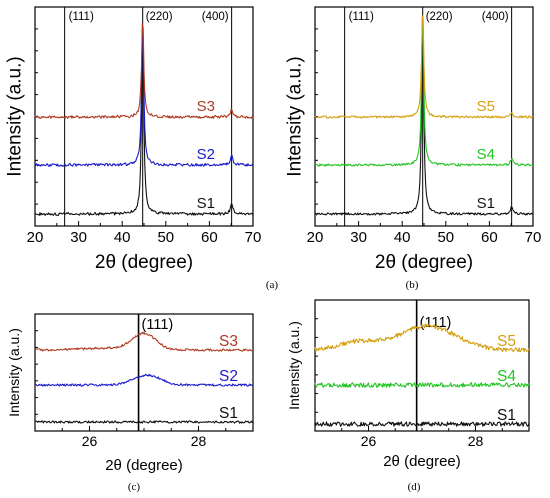 The width and height of the screenshot is (550, 498). What do you see at coordinates (414, 487) in the screenshot?
I see `panel-caption: (d)` at bounding box center [414, 487].